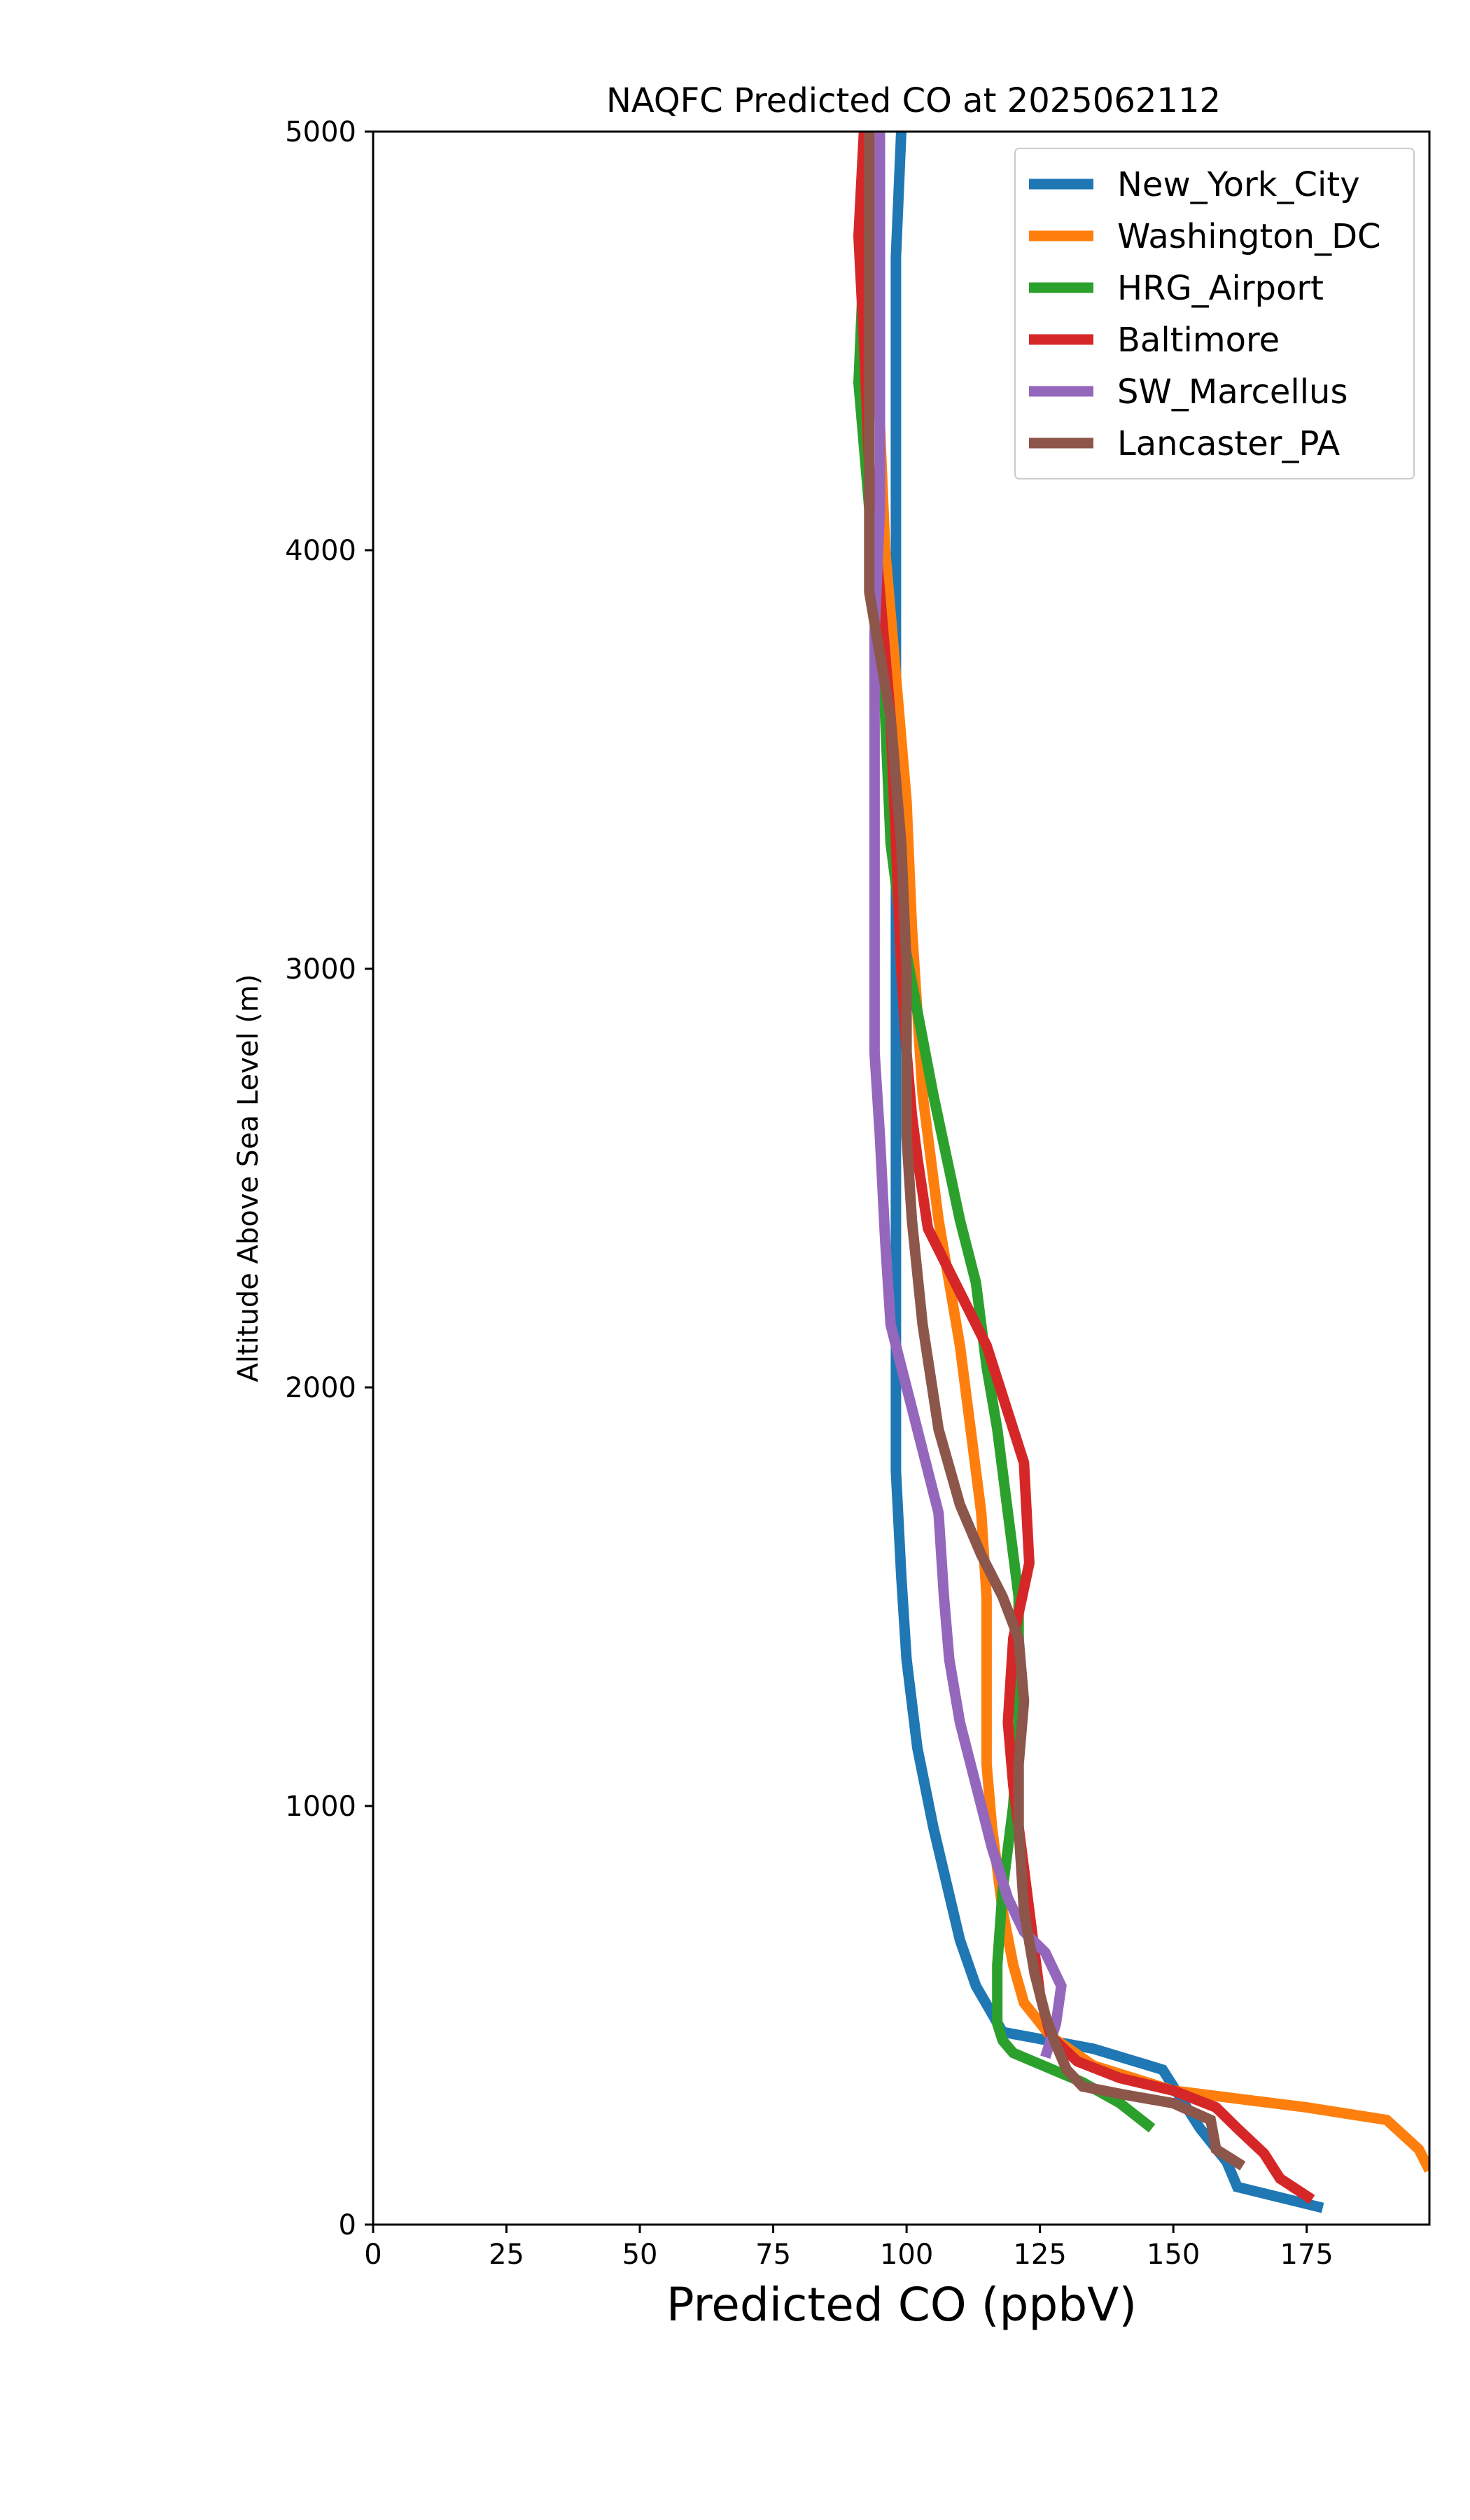 This screenshot has height=2520, width=1470. What do you see at coordinates (347, 2225) in the screenshot?
I see `y-tick-label: 0` at bounding box center [347, 2225].